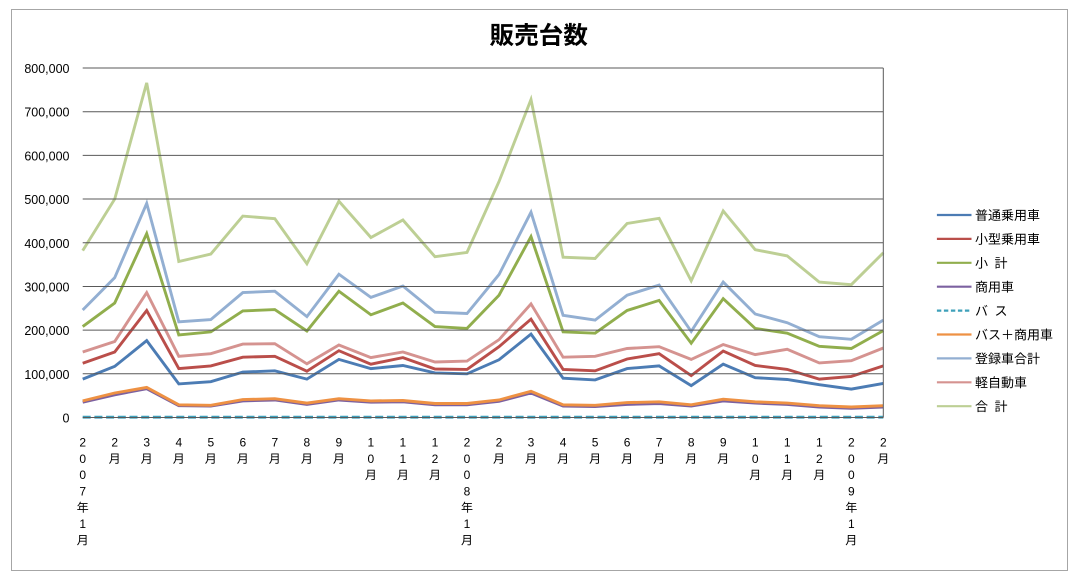 The height and width of the screenshot is (588, 1082). I want to click on svg-text: 300,000, so click(46, 287).